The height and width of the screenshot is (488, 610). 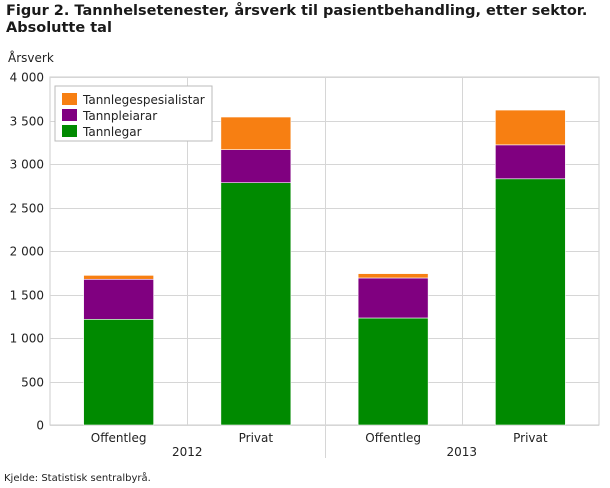 I want to click on y-tick-label: 4 000, so click(x=27, y=78).